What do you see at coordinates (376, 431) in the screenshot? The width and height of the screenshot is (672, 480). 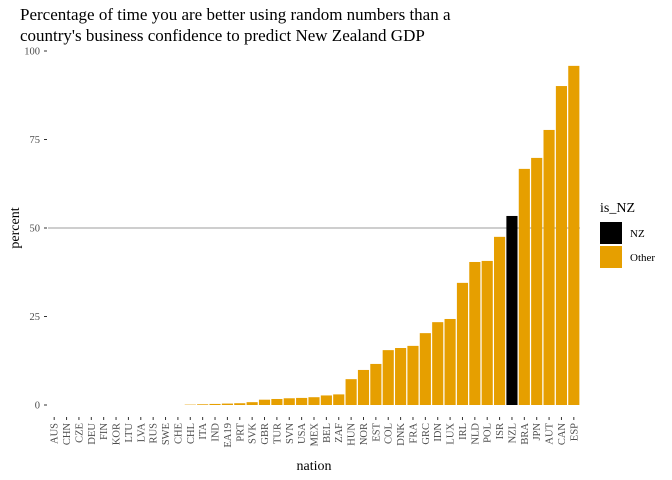 I see `x-tick-label: EST` at bounding box center [376, 431].